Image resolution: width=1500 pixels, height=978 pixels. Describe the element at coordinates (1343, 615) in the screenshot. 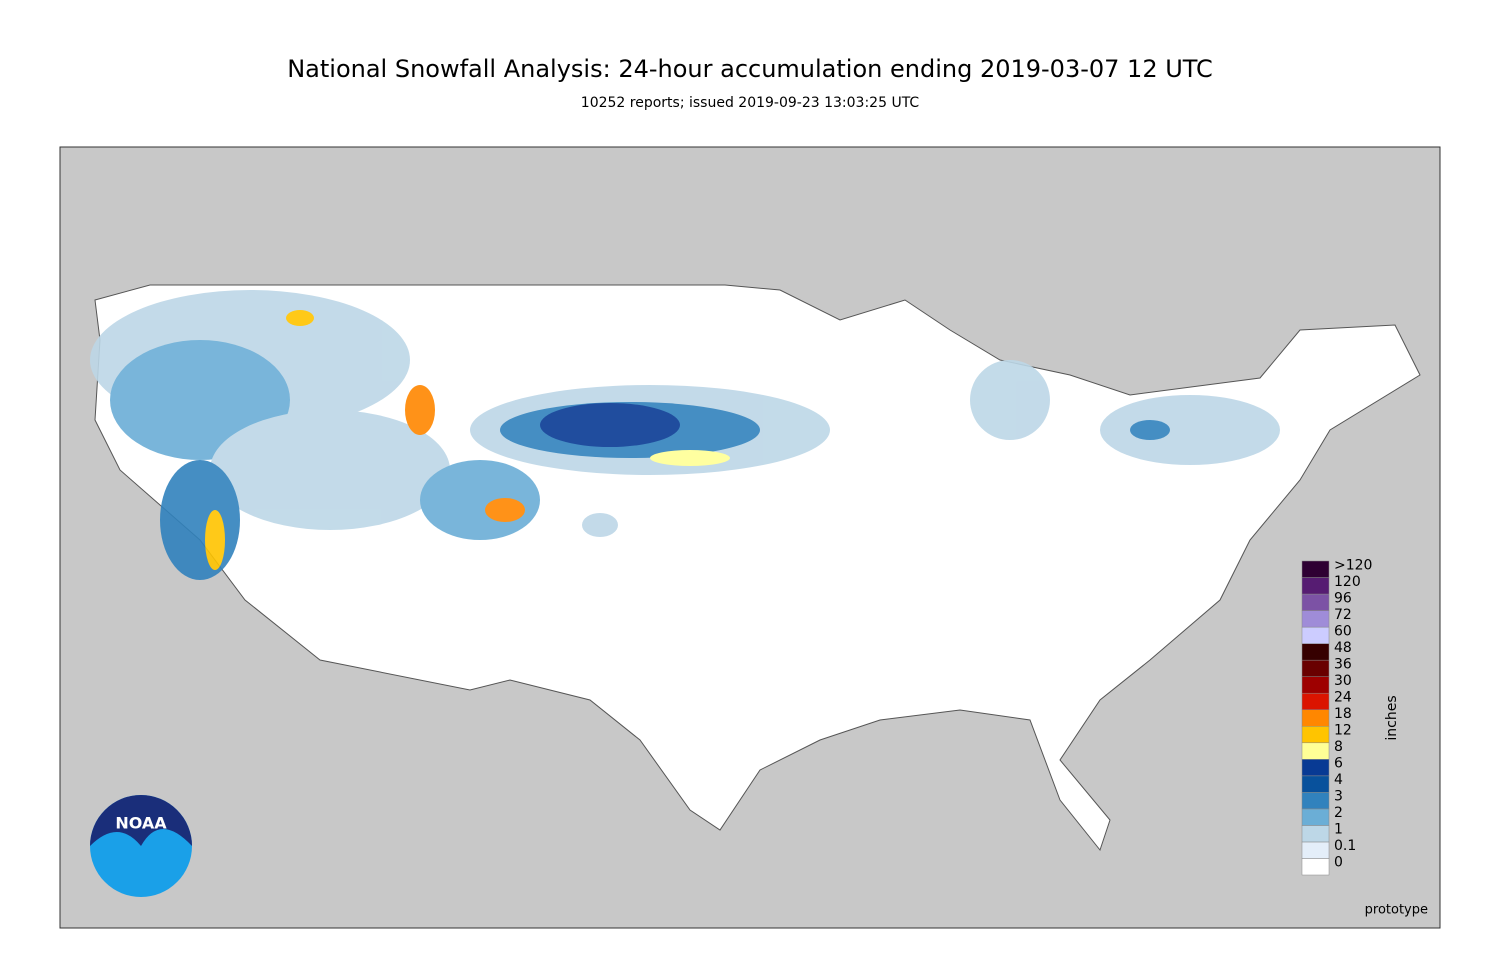

I see `colorbar-label: 72` at that location.